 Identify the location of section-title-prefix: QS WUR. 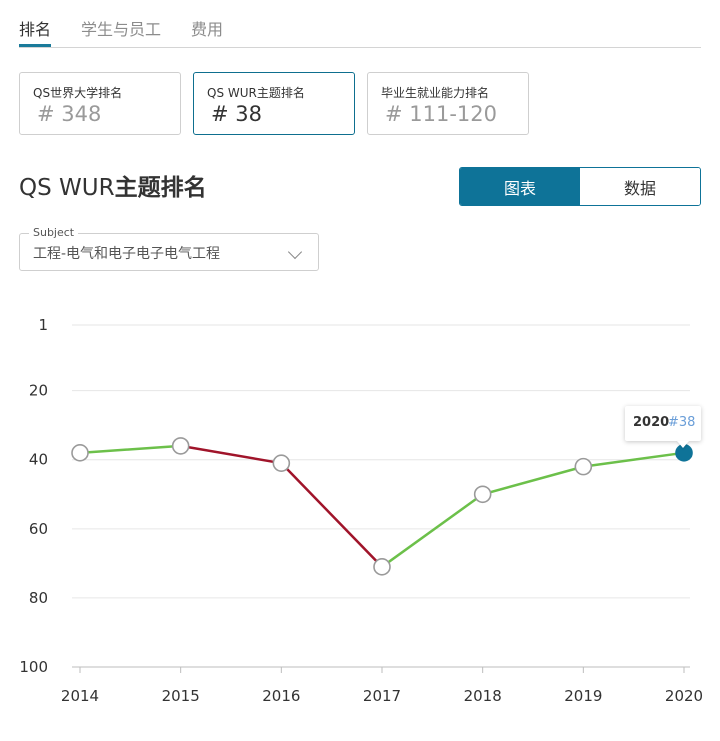
(67, 188).